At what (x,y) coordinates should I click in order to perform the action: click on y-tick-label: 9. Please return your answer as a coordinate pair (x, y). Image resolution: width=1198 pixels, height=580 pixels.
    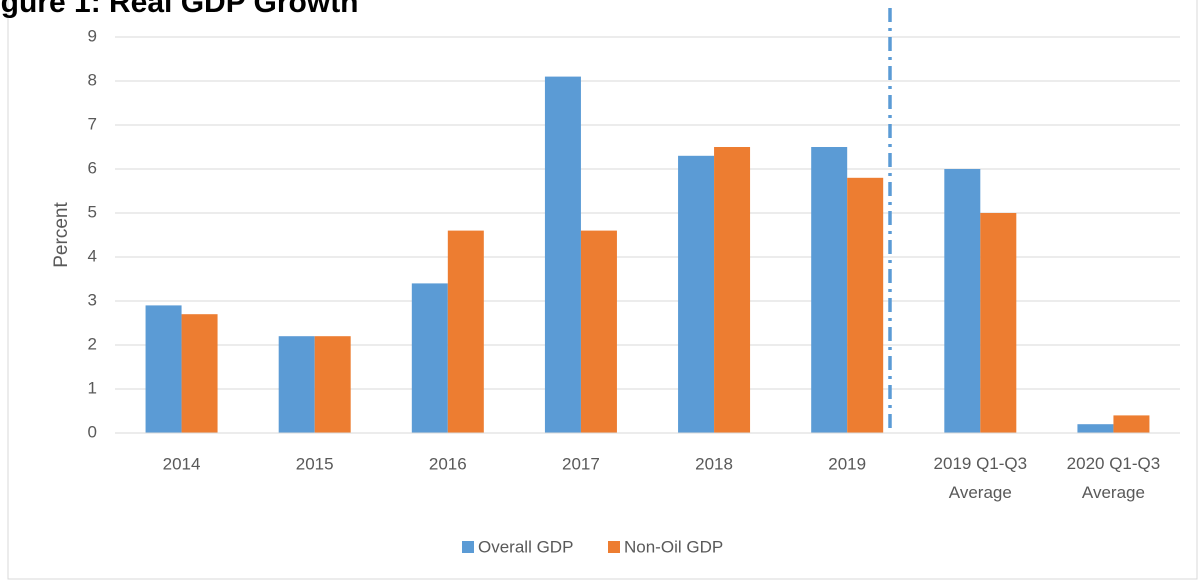
    Looking at the image, I should click on (92, 35).